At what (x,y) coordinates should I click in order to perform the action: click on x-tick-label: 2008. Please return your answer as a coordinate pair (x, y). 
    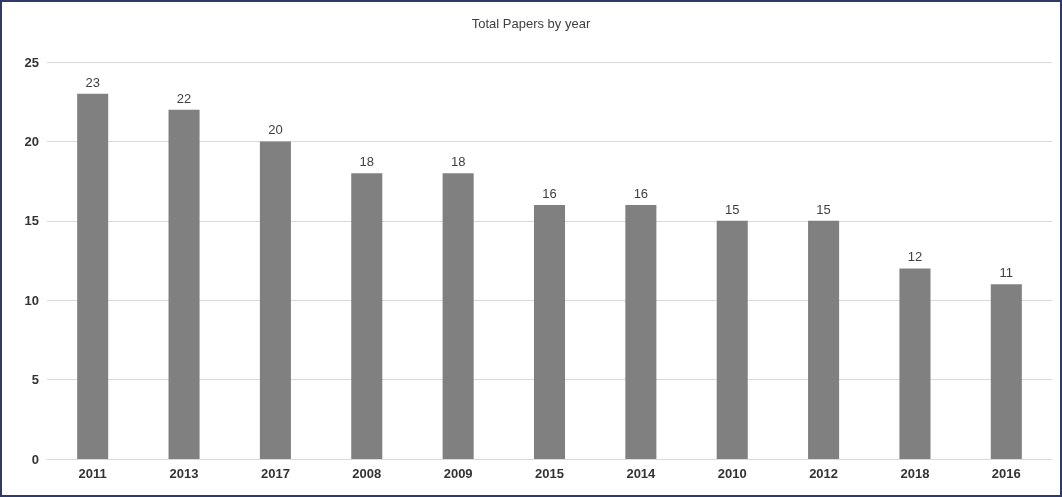
    Looking at the image, I should click on (367, 473).